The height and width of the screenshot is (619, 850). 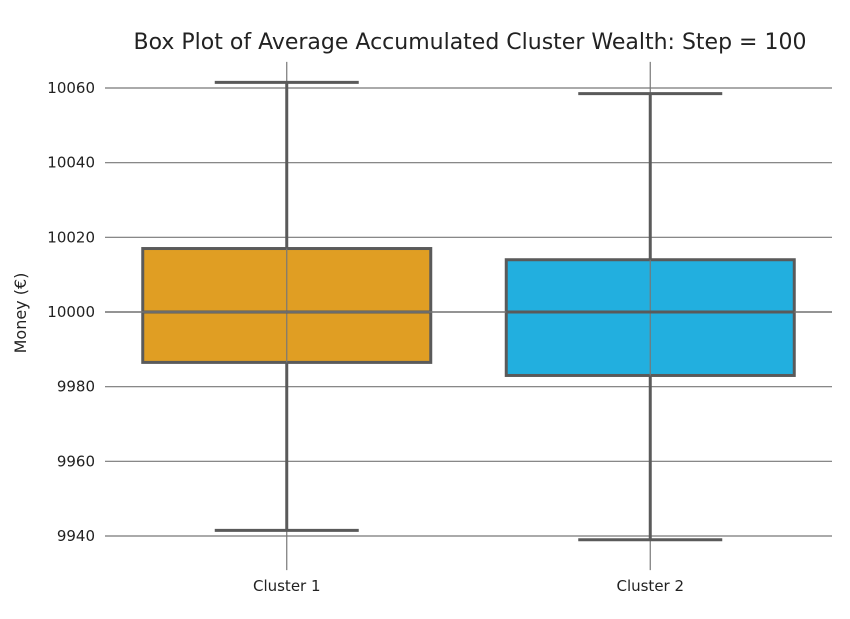 I want to click on y-axis-label: Money (€), so click(x=20, y=313).